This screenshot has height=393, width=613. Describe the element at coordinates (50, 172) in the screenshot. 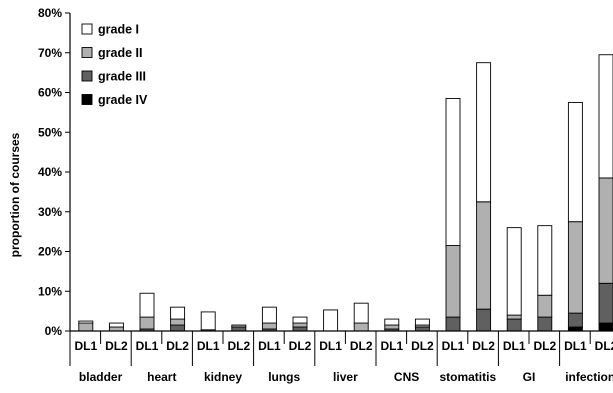

I see `y-tick-label: 40%` at that location.